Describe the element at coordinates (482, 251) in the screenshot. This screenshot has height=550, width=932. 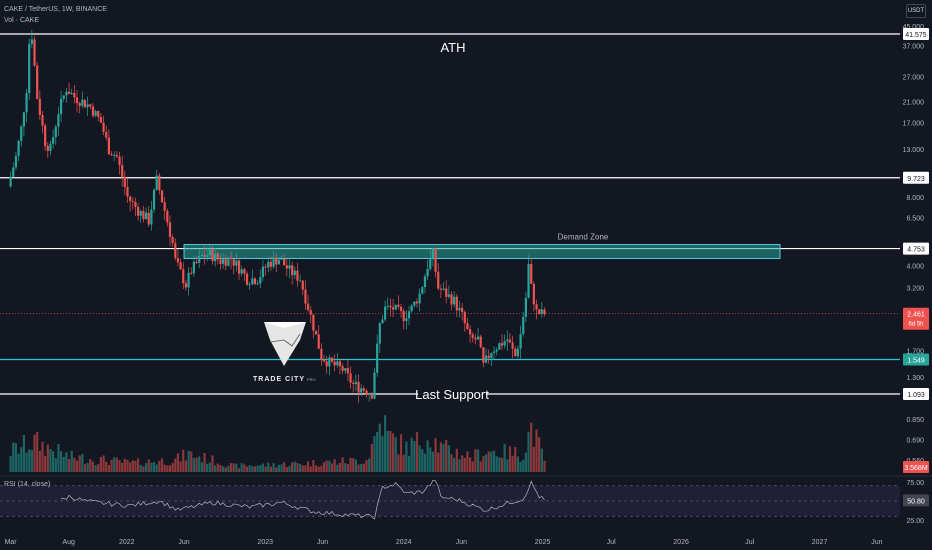
I see `demand-zone` at that location.